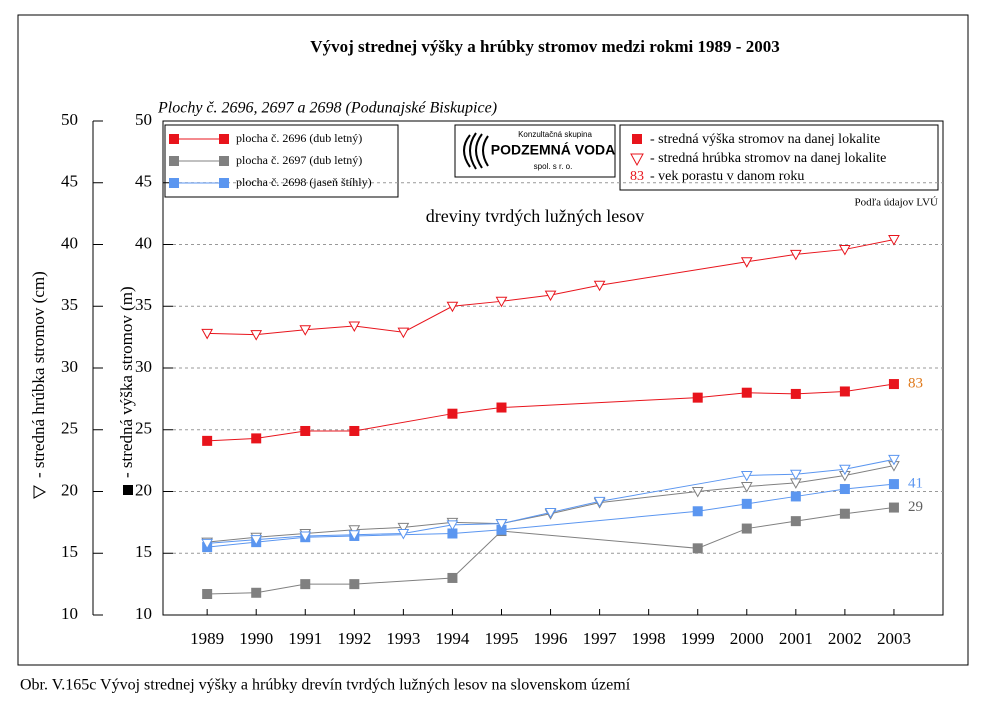  Describe the element at coordinates (476, 151) in the screenshot. I see `logo-icon` at that location.